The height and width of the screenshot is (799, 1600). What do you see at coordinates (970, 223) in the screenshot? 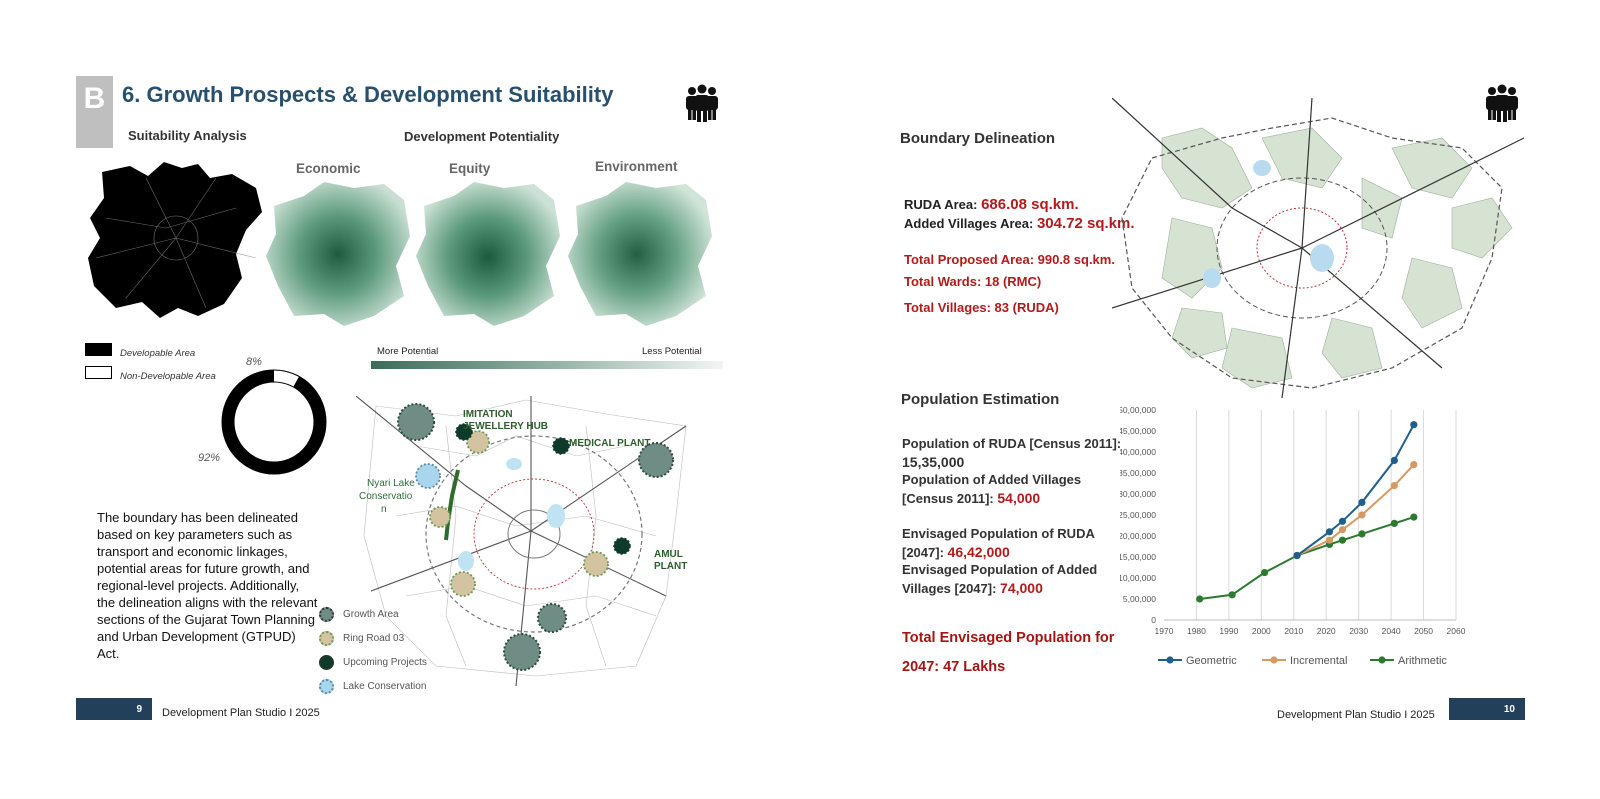
I see `added-area-label: Added Villages Area:` at bounding box center [970, 223].